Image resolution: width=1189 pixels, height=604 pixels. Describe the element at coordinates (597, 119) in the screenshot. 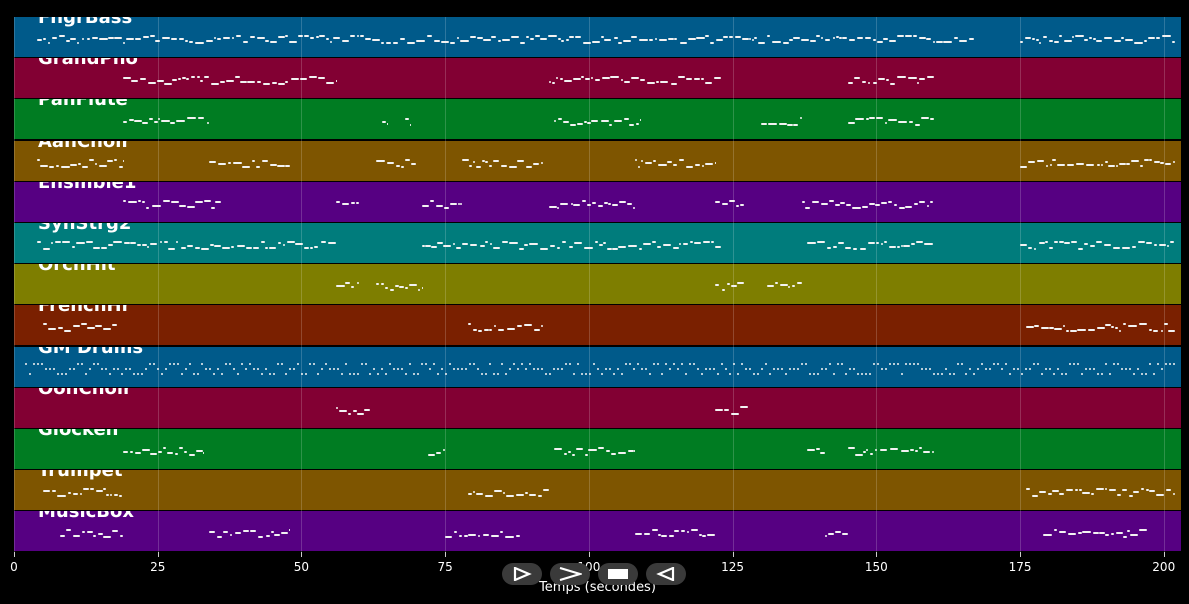

I see `track-panflute: PanFlute` at that location.